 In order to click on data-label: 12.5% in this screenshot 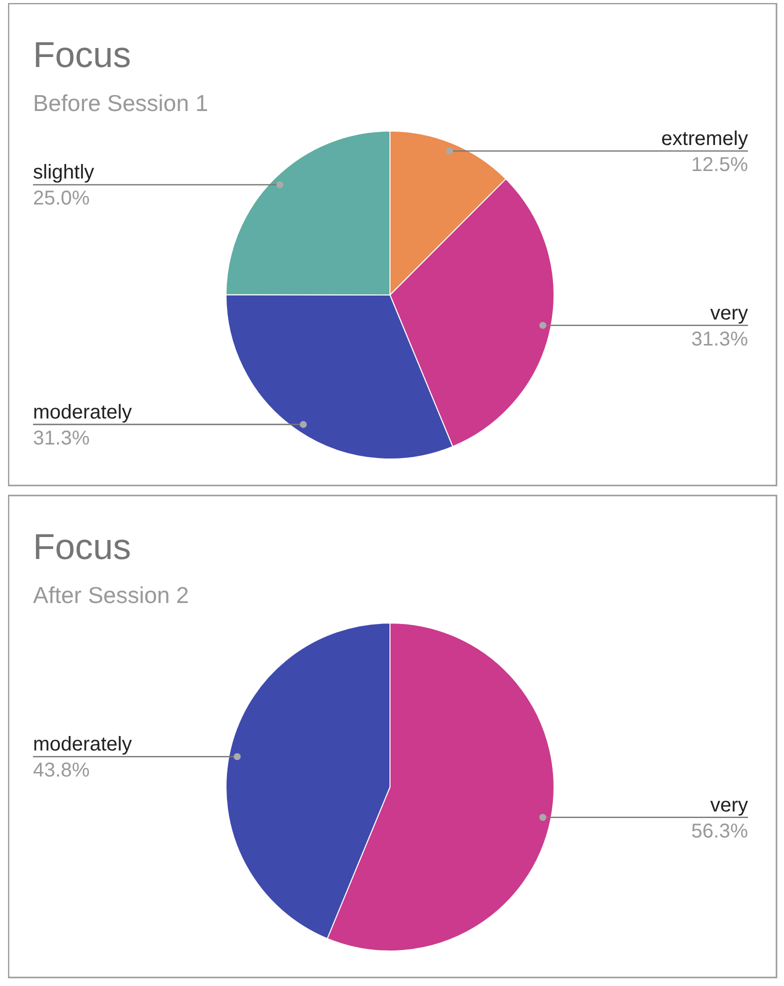, I will do `click(719, 165)`.